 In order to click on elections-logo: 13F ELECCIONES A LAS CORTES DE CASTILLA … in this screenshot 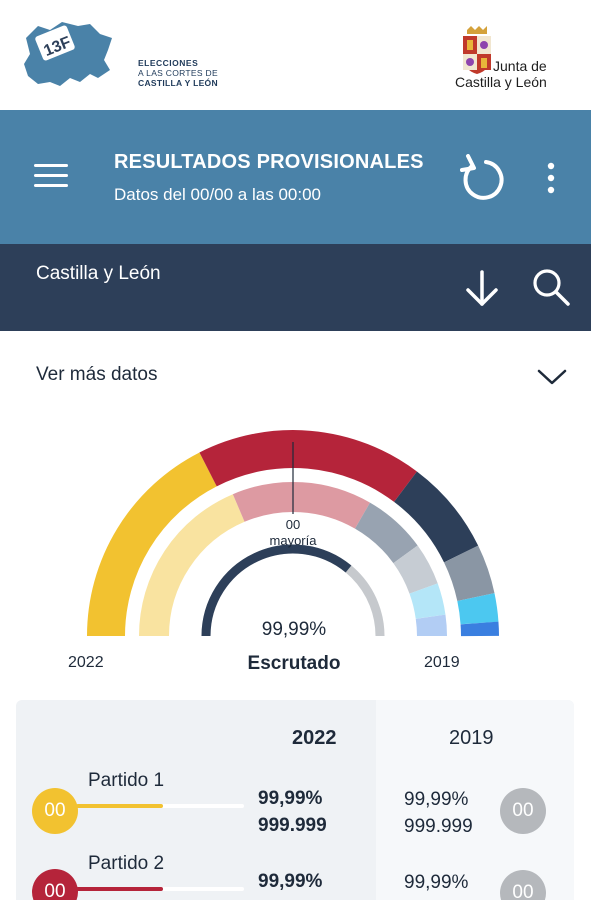, I will do `click(120, 56)`.